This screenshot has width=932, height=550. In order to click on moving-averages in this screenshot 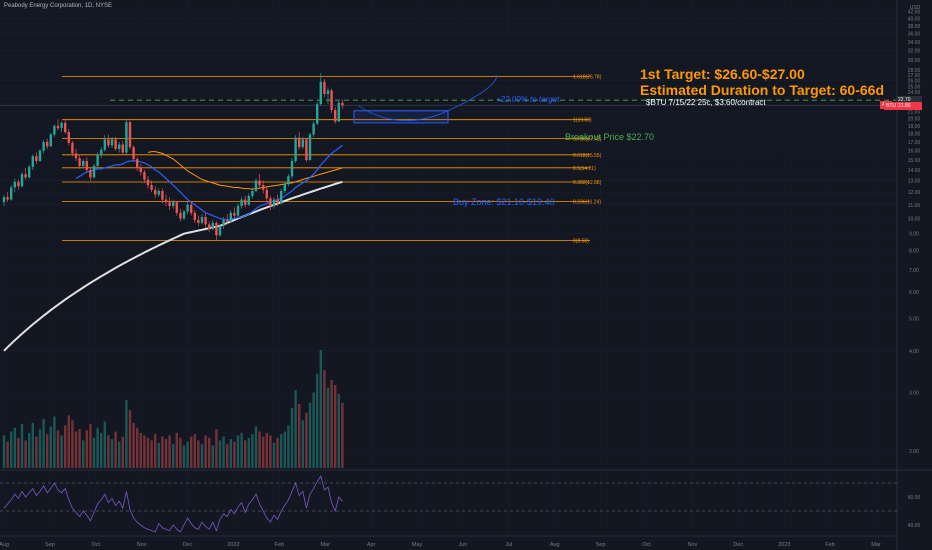, I will do `click(173, 248)`.